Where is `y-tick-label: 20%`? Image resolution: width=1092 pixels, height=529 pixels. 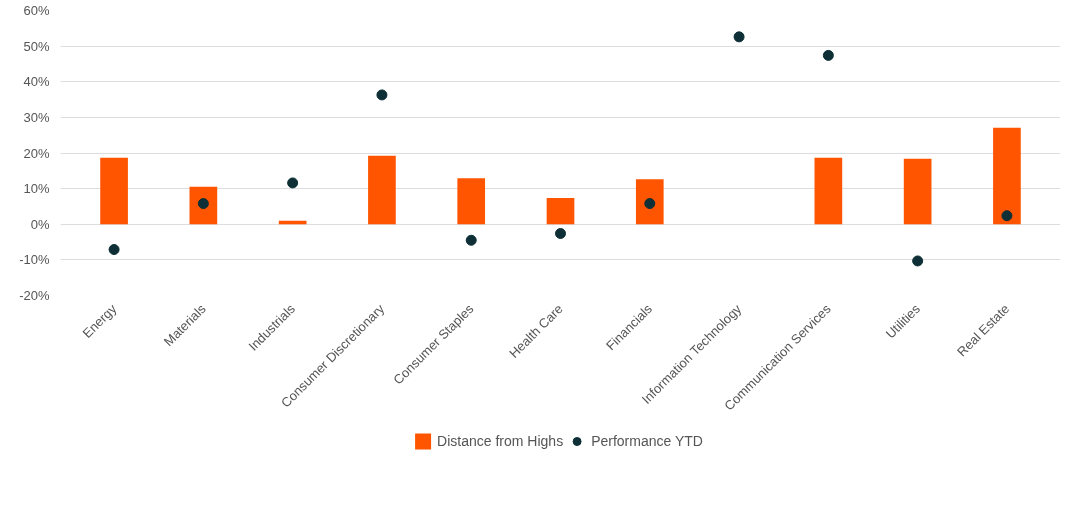 y-tick-label: 20% is located at coordinates (36, 153).